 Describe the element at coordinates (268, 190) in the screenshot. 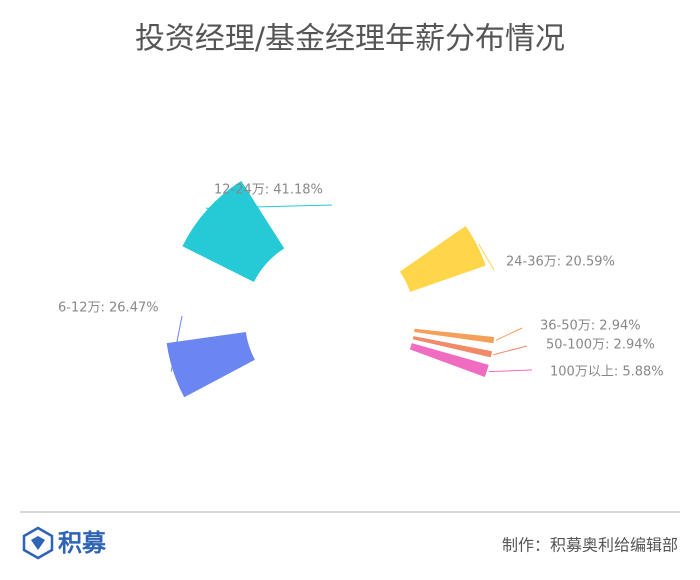

I see `data-label: 12-24万: 41.18%` at that location.